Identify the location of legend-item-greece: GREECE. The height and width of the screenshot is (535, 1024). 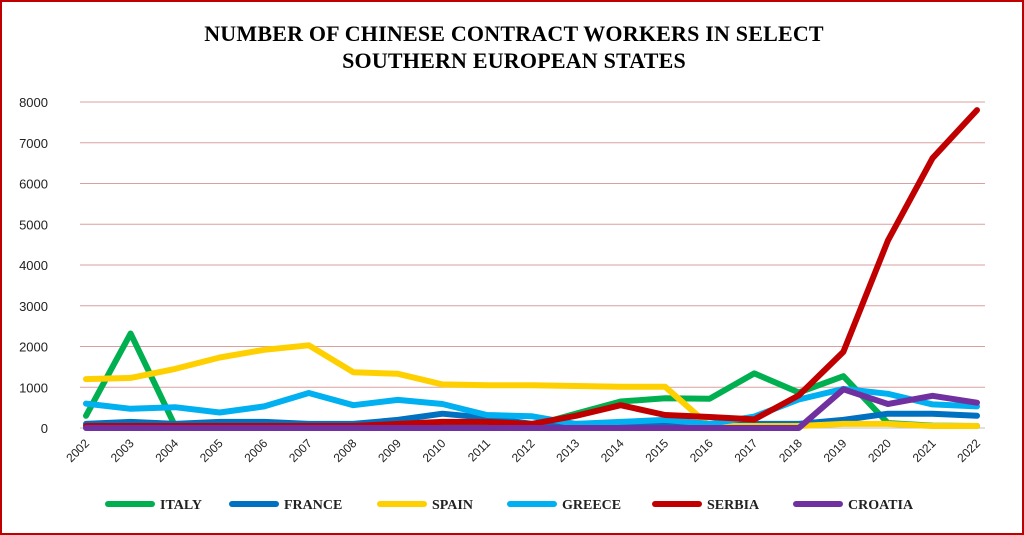
(564, 505).